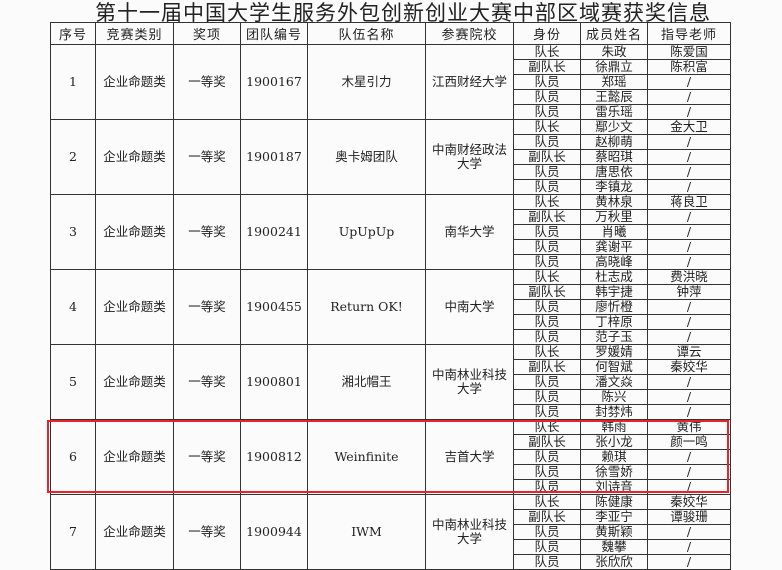 The image size is (782, 570). I want to click on member-name: 赵柳萌, so click(614, 142).